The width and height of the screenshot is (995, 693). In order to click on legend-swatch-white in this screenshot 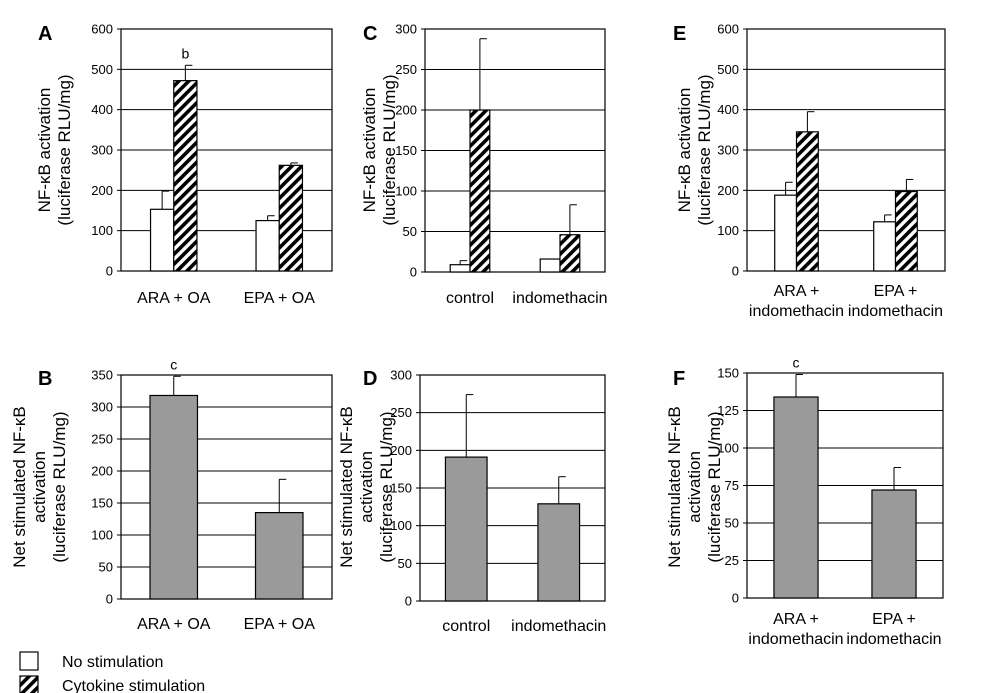, I will do `click(29, 661)`.